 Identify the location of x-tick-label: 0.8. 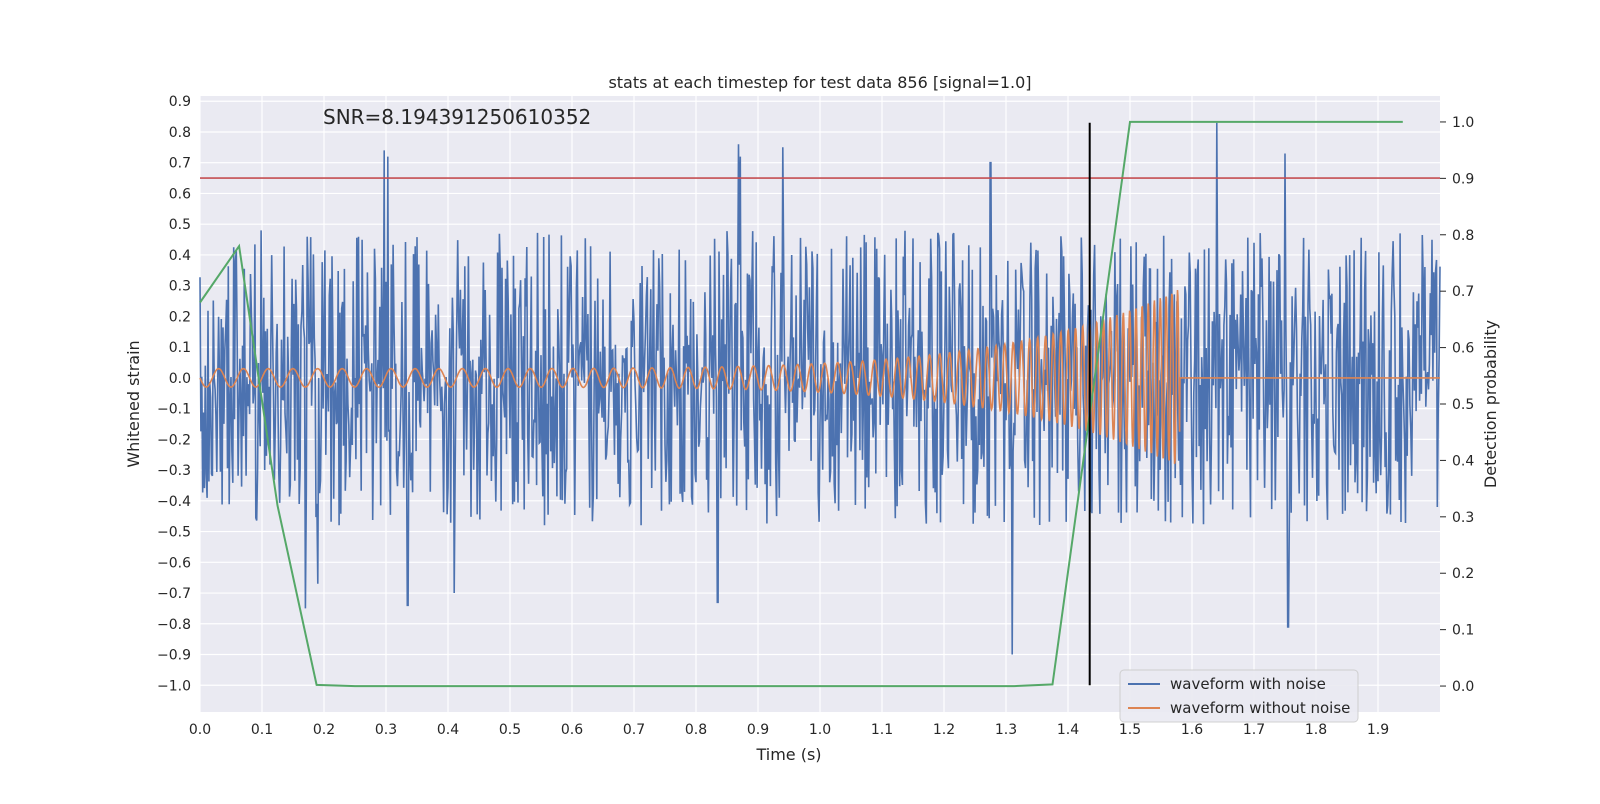
(696, 730).